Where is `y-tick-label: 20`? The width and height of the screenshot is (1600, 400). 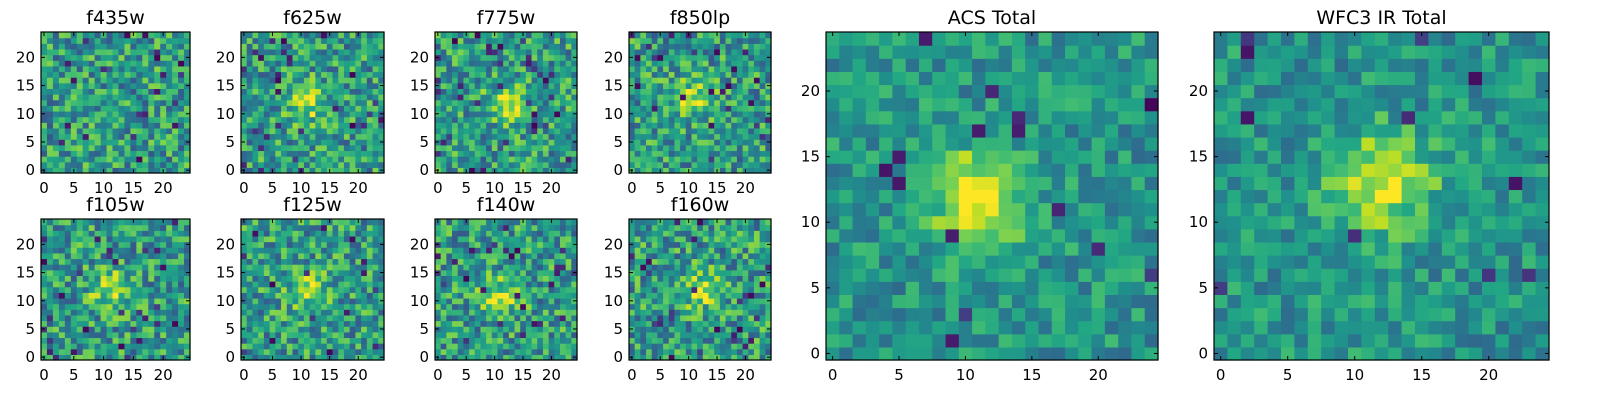
y-tick-label: 20 is located at coordinates (225, 57).